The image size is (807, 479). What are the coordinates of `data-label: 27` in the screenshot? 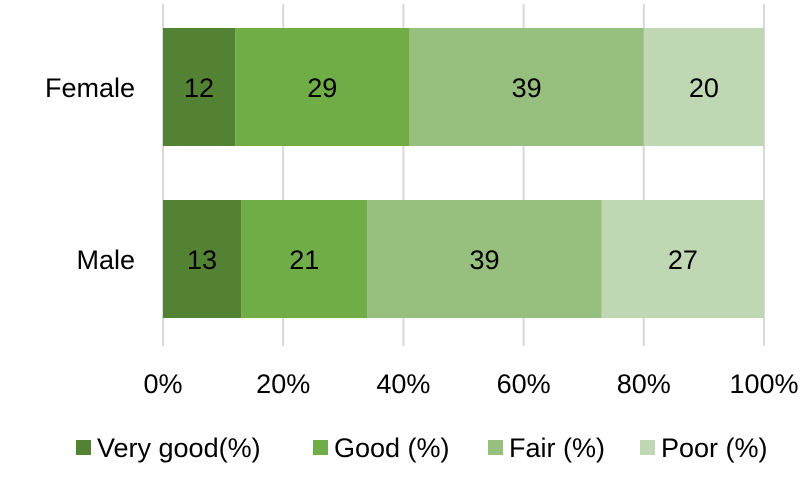 It's located at (683, 260).